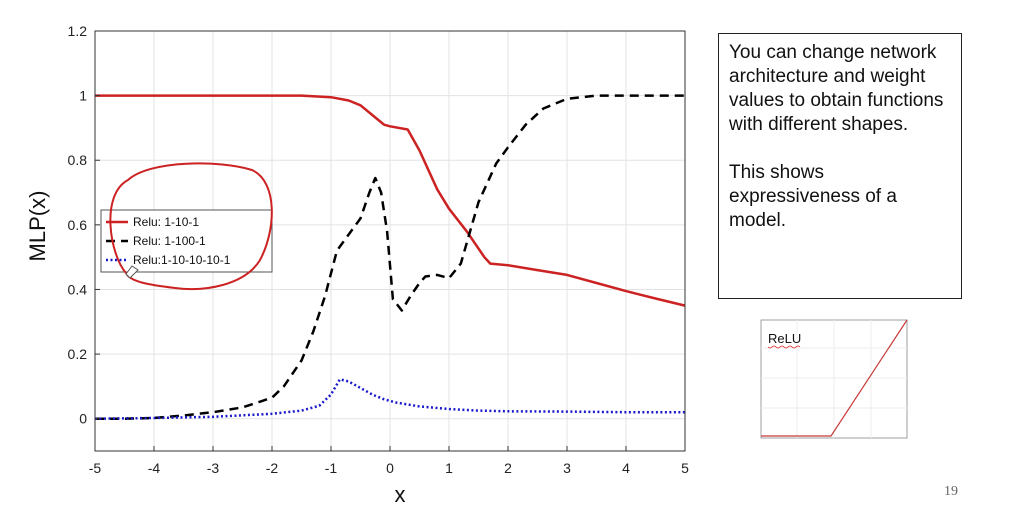  I want to click on y-tick-label: 0.4, so click(78, 289).